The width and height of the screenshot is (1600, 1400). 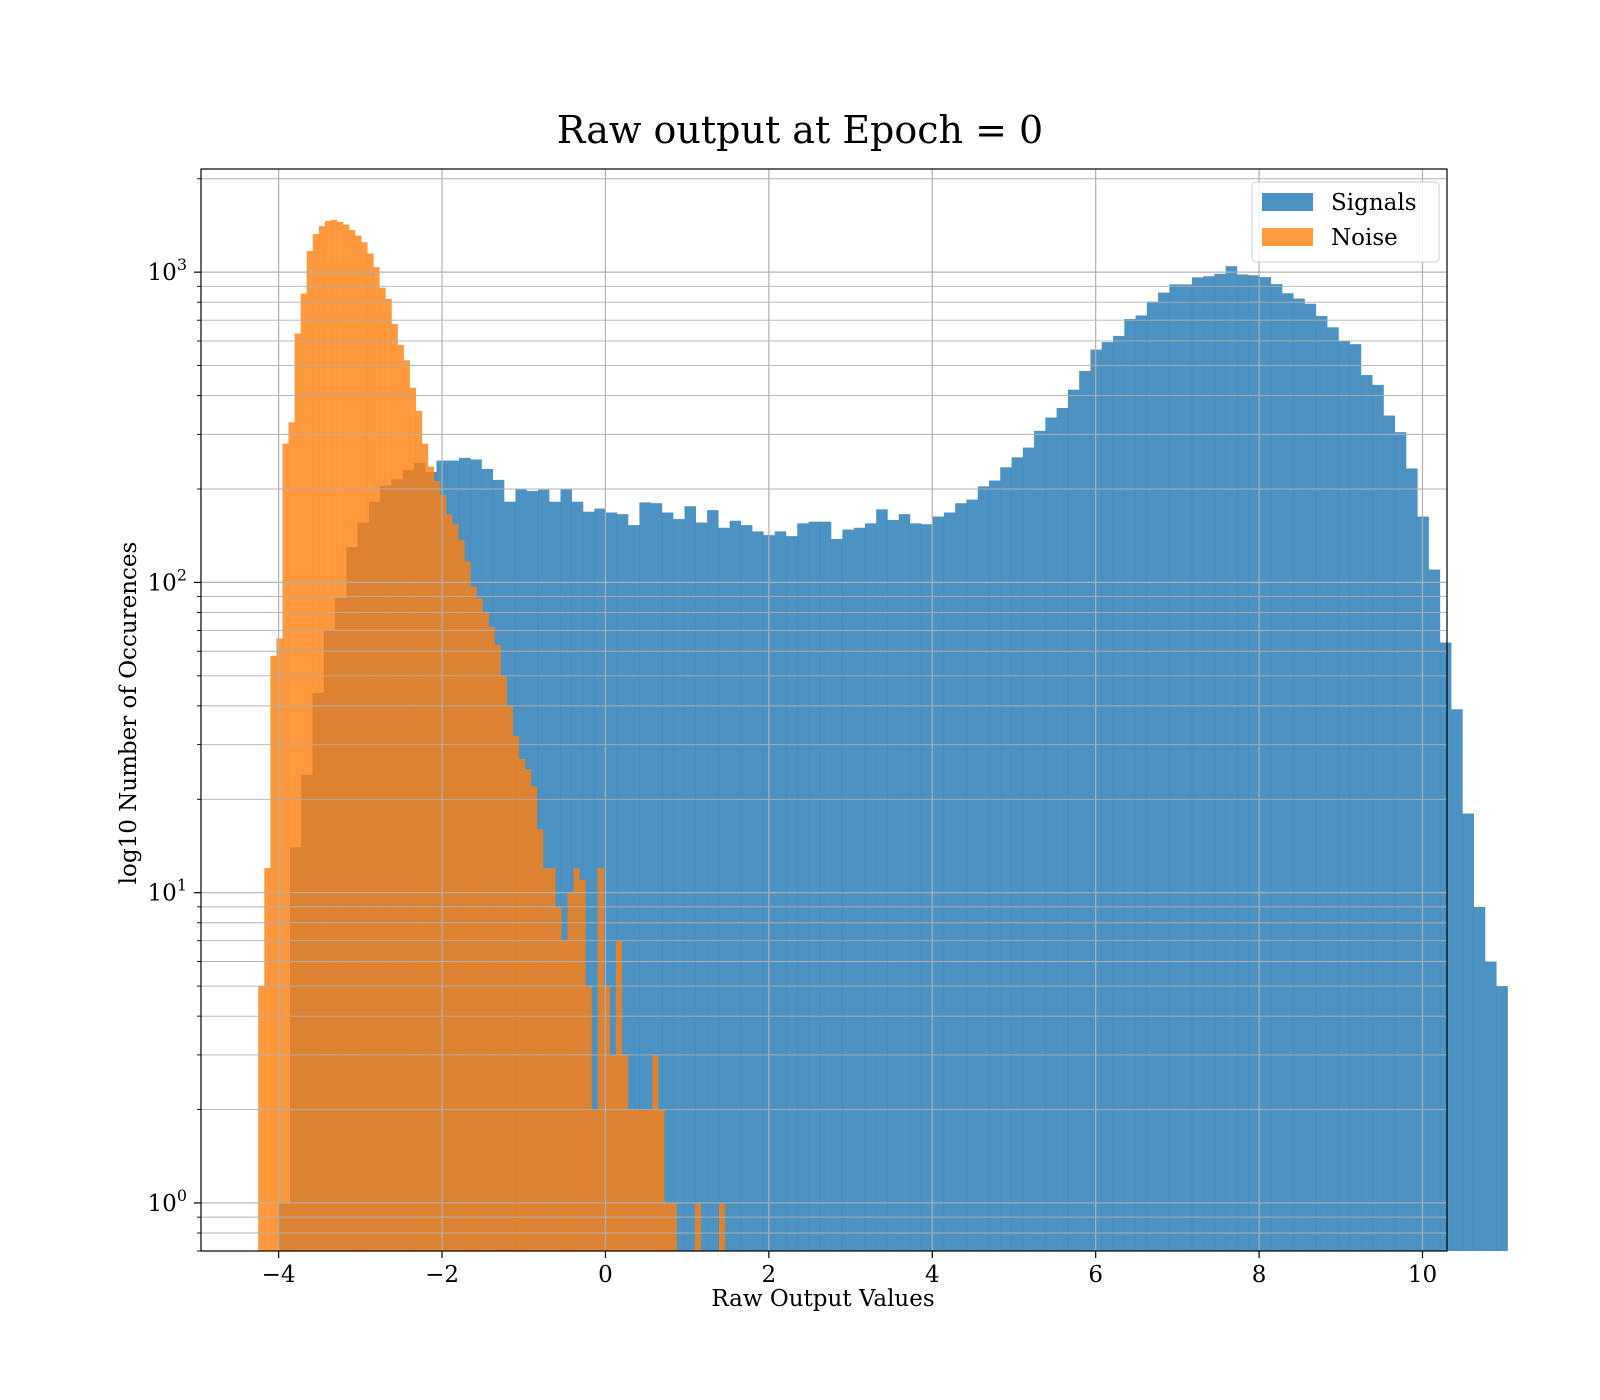 I want to click on x-tick-label: 6, so click(x=1095, y=1275).